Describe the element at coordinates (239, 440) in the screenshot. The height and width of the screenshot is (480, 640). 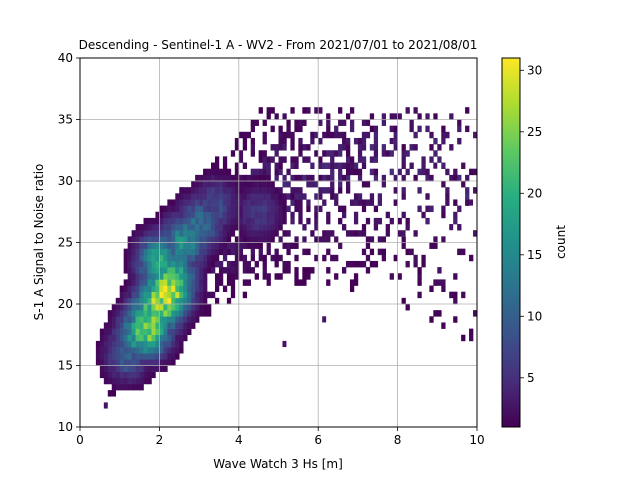
I see `x-tick-label: 4` at that location.